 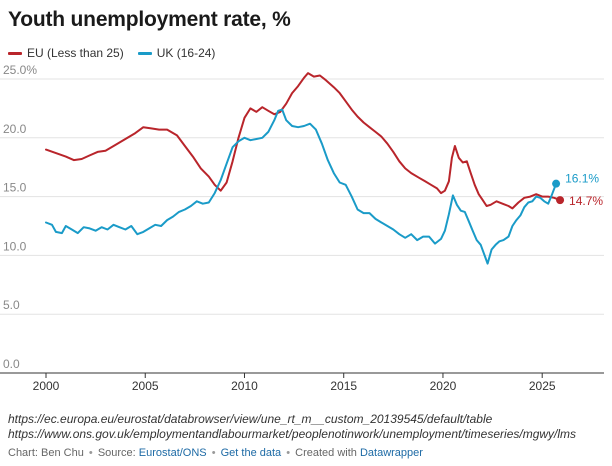 I want to click on legend-item-eu: EU (Less than 25), so click(x=66, y=53).